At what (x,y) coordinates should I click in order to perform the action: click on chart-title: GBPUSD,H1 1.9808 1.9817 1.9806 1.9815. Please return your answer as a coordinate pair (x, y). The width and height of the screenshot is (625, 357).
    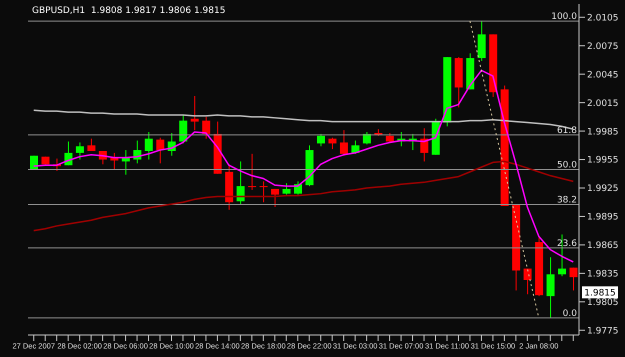
    Looking at the image, I should click on (129, 11).